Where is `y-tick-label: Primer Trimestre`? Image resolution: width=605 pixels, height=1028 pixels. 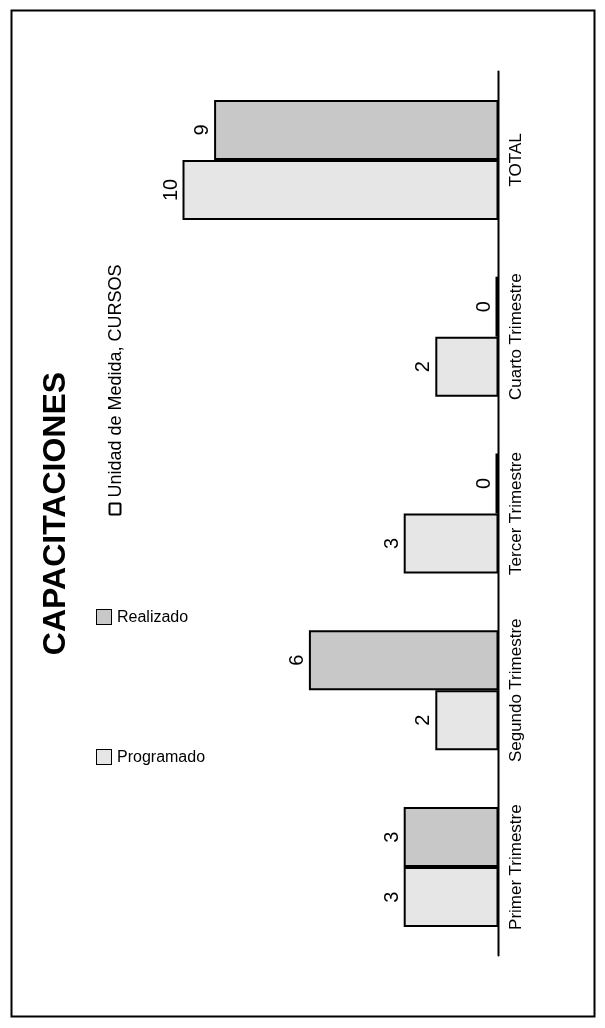 y-tick-label: Primer Trimestre is located at coordinates (515, 867).